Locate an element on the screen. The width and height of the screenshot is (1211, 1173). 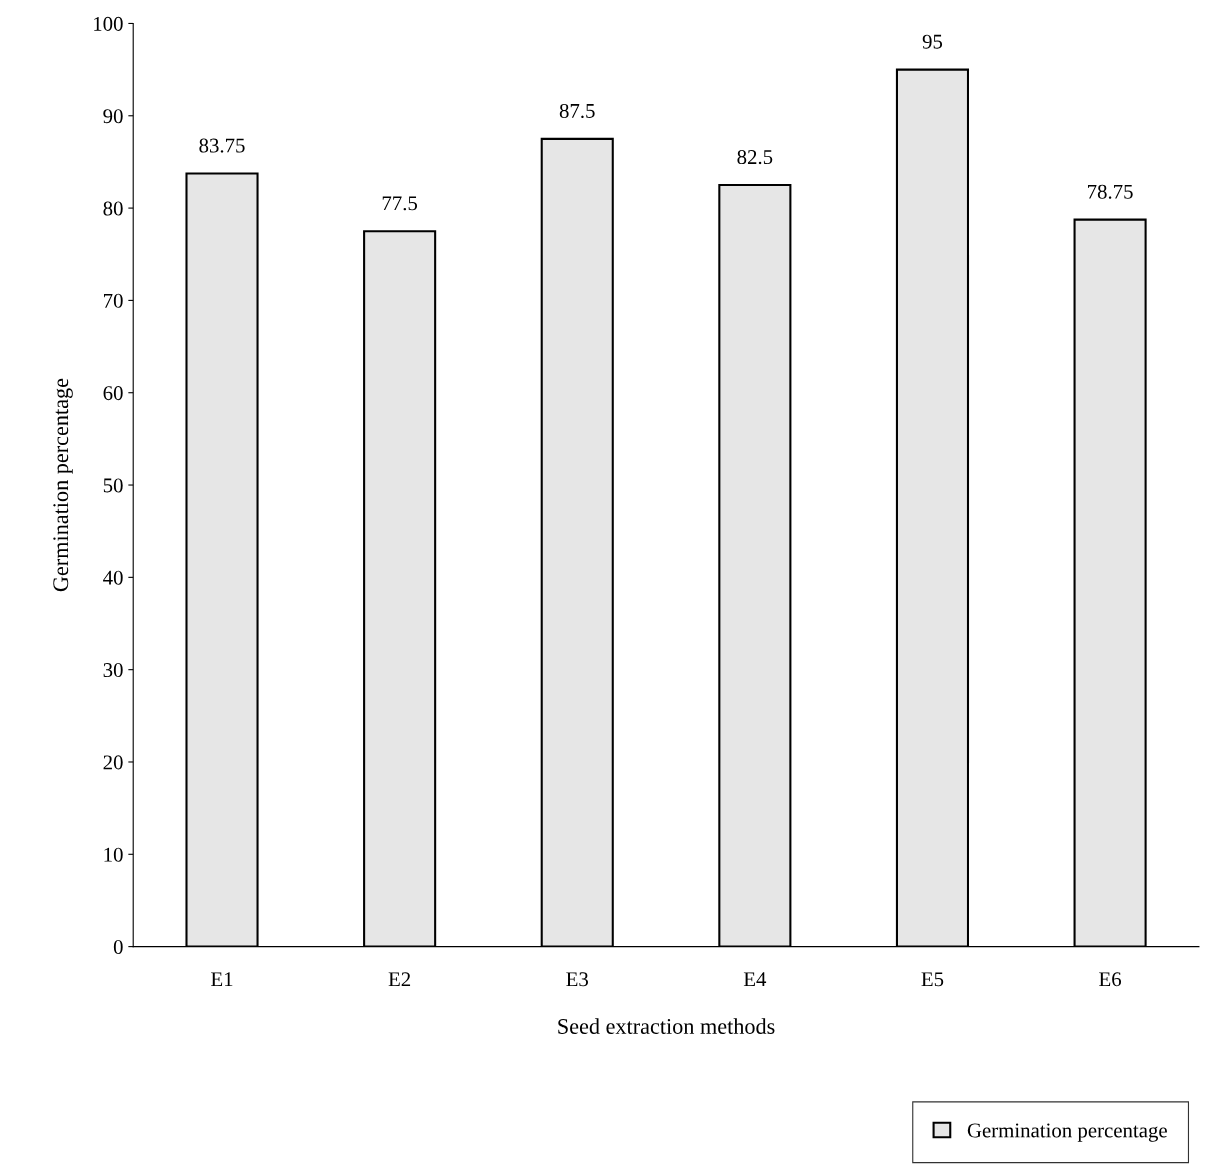
data-label: 82.5 is located at coordinates (755, 157).